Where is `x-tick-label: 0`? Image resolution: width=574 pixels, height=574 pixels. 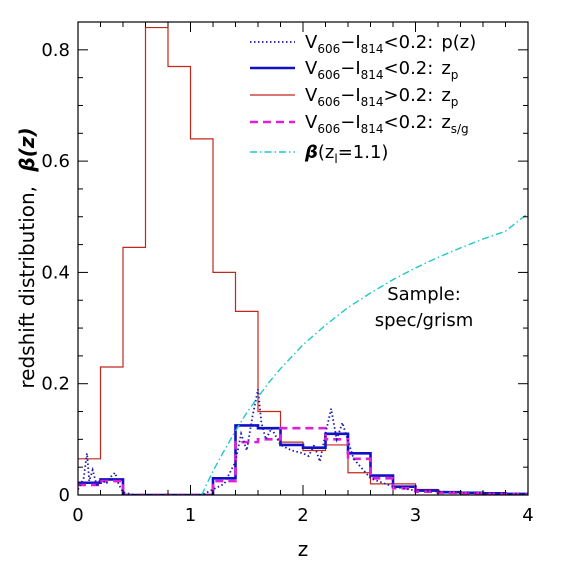 x-tick-label: 0 is located at coordinates (77, 515).